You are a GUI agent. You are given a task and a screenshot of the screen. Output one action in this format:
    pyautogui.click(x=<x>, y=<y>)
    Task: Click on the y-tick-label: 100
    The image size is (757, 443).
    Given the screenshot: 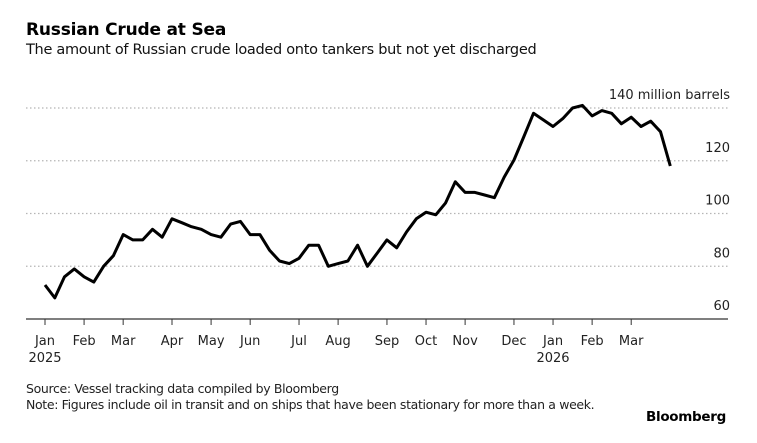 What is the action you would take?
    pyautogui.click(x=717, y=201)
    